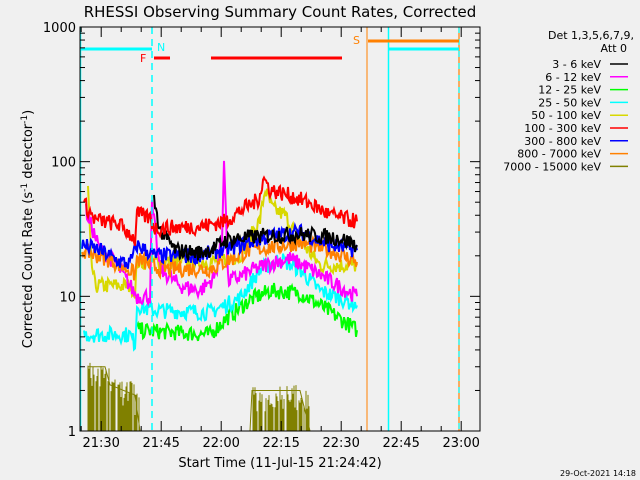  I want to click on y-tick-label: 1000, so click(59, 28).